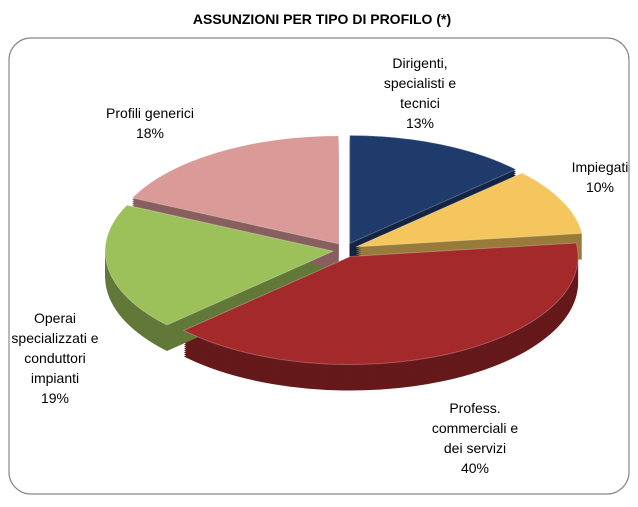 This screenshot has width=638, height=507. I want to click on value-label: 19%, so click(55, 398).